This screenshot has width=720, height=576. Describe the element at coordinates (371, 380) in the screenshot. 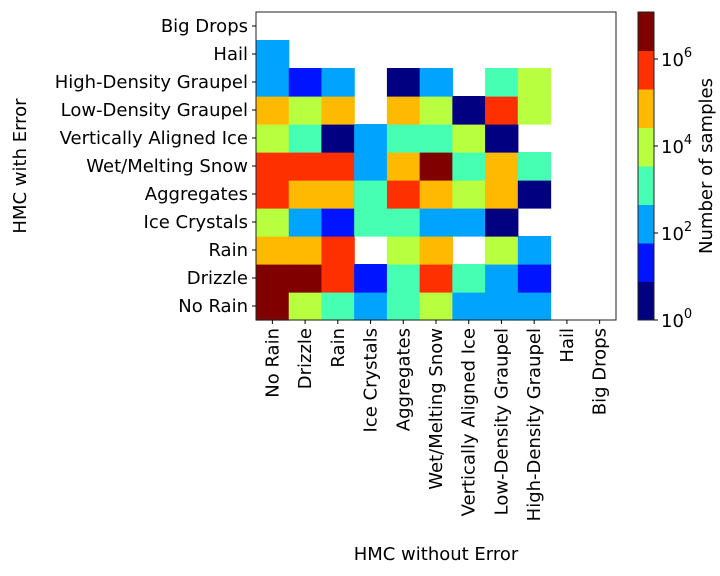

I see `x-tick-label: Ice Crystals` at that location.